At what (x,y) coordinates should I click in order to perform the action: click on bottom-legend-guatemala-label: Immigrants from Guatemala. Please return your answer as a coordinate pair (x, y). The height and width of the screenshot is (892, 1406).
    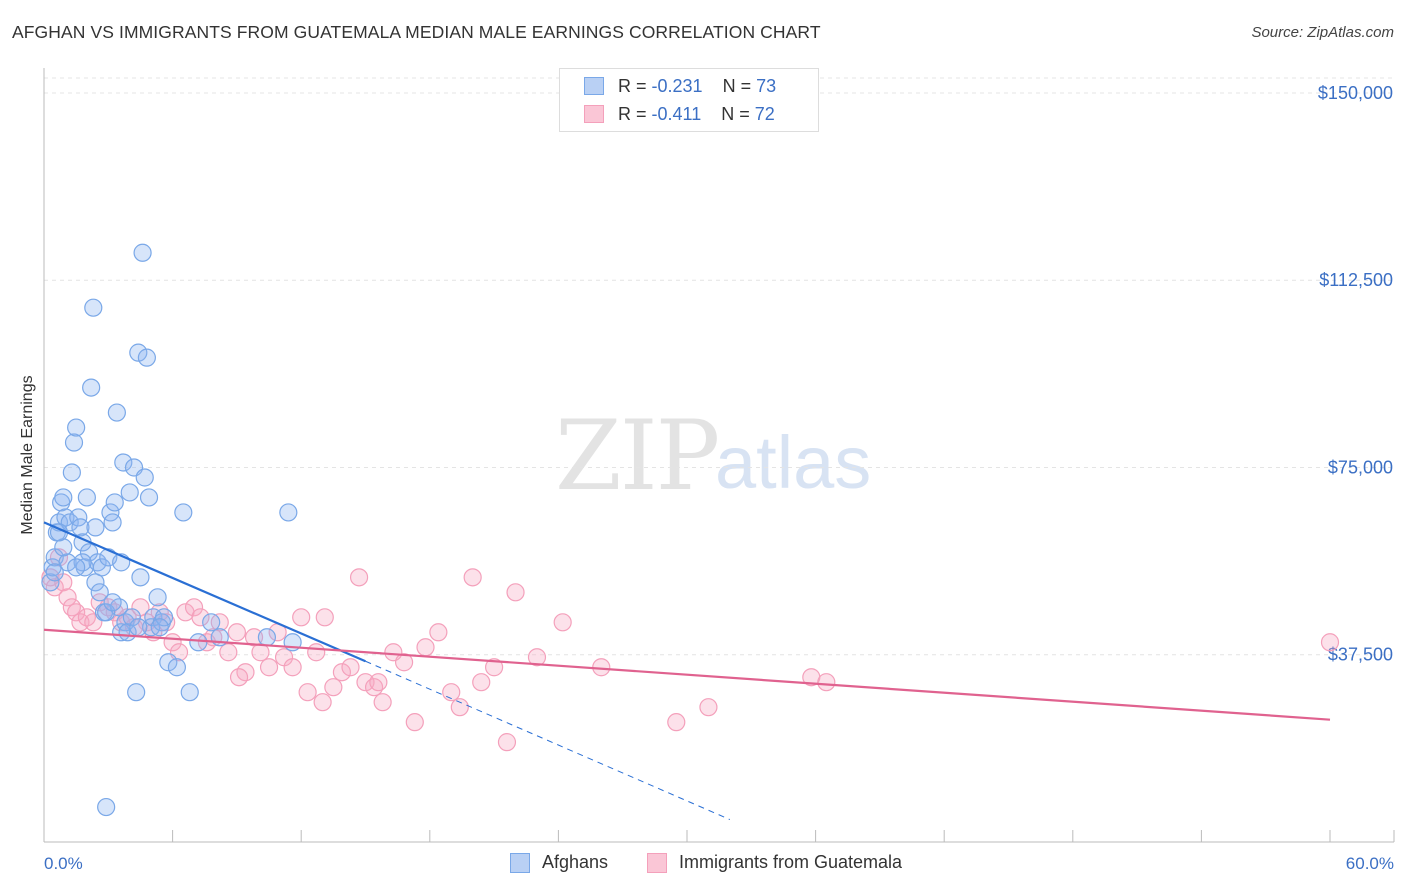
    Looking at the image, I should click on (791, 862).